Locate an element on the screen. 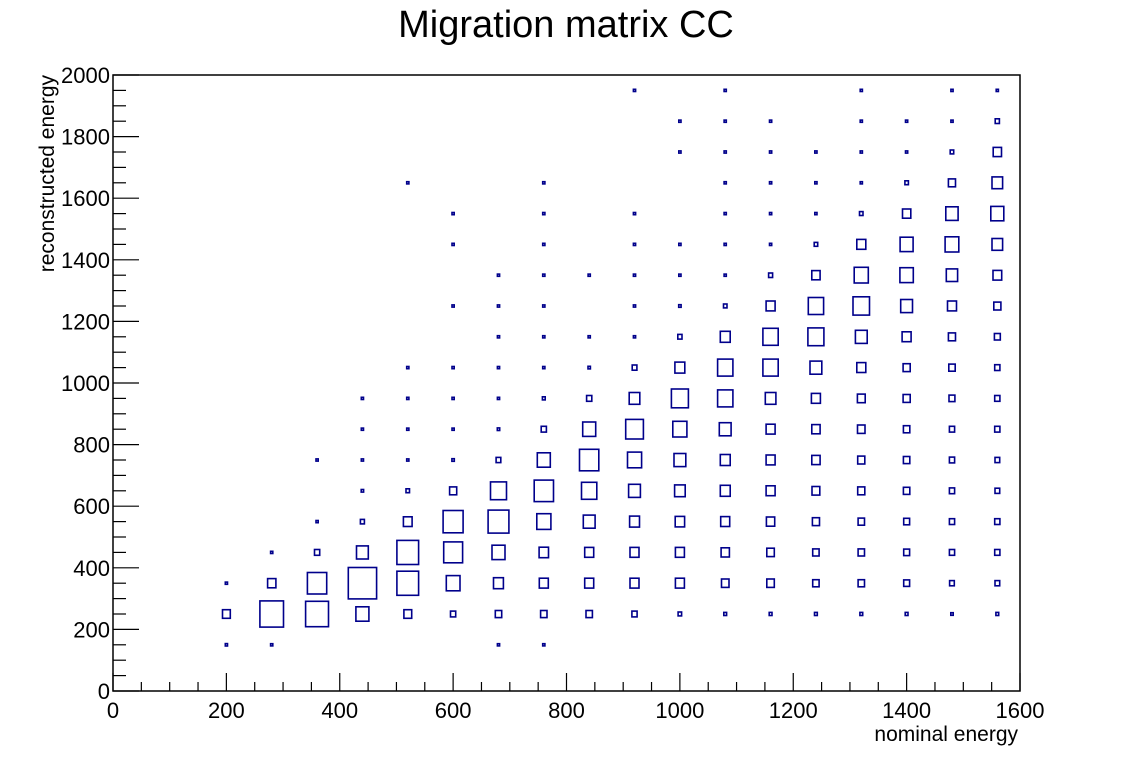 Image resolution: width=1134 pixels, height=768 pixels. y-tick-label: 800 is located at coordinates (91, 445).